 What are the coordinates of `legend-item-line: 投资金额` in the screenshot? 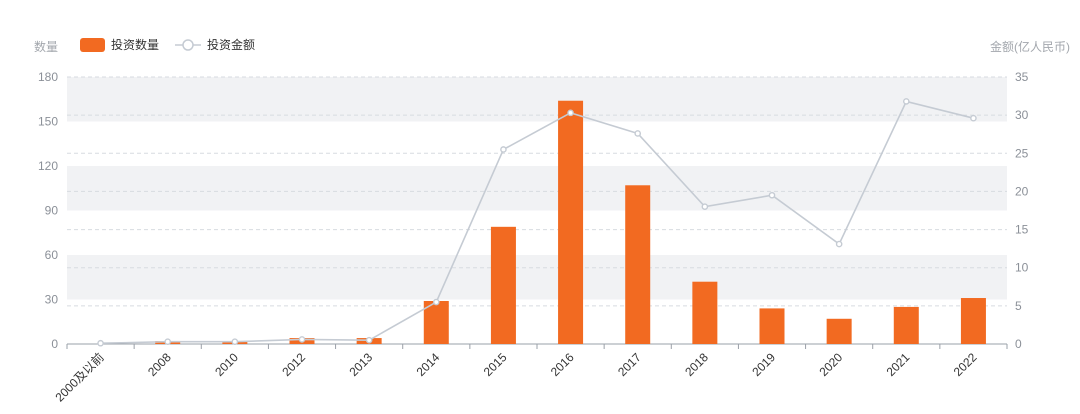 It's located at (215, 44).